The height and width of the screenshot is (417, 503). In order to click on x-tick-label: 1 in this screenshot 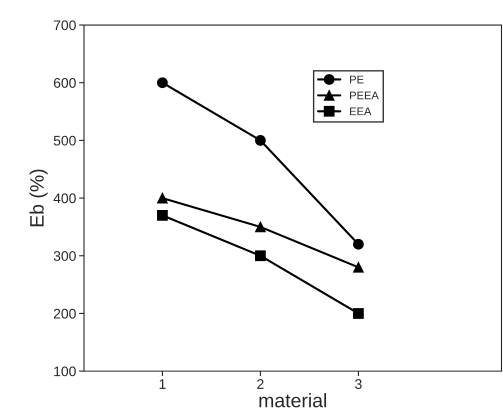, I will do `click(163, 384)`.